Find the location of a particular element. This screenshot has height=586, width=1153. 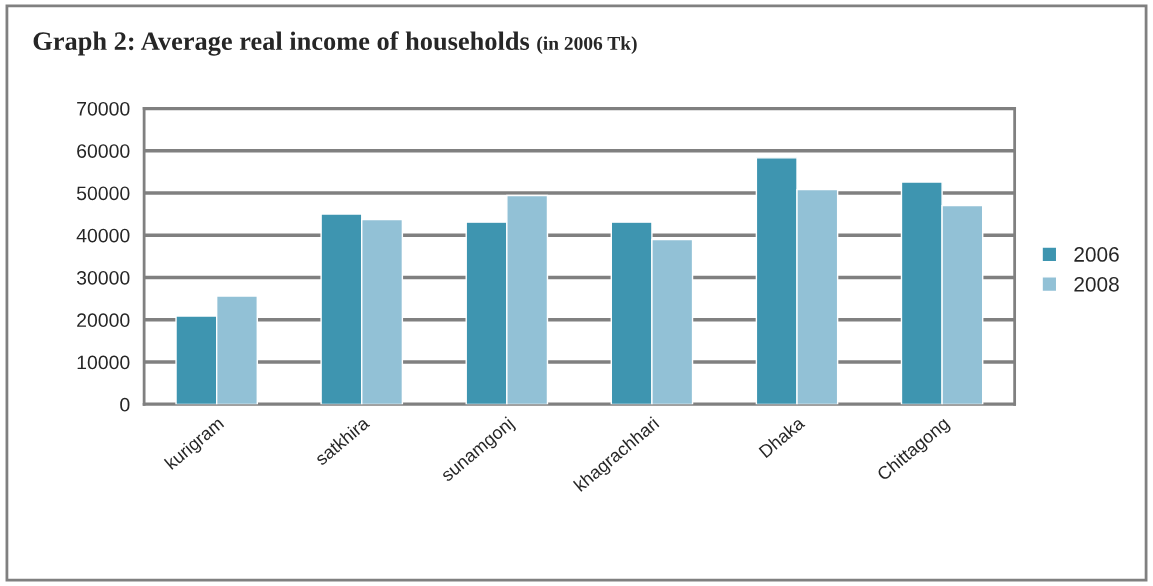

y-tick-label: 30000 is located at coordinates (103, 277).